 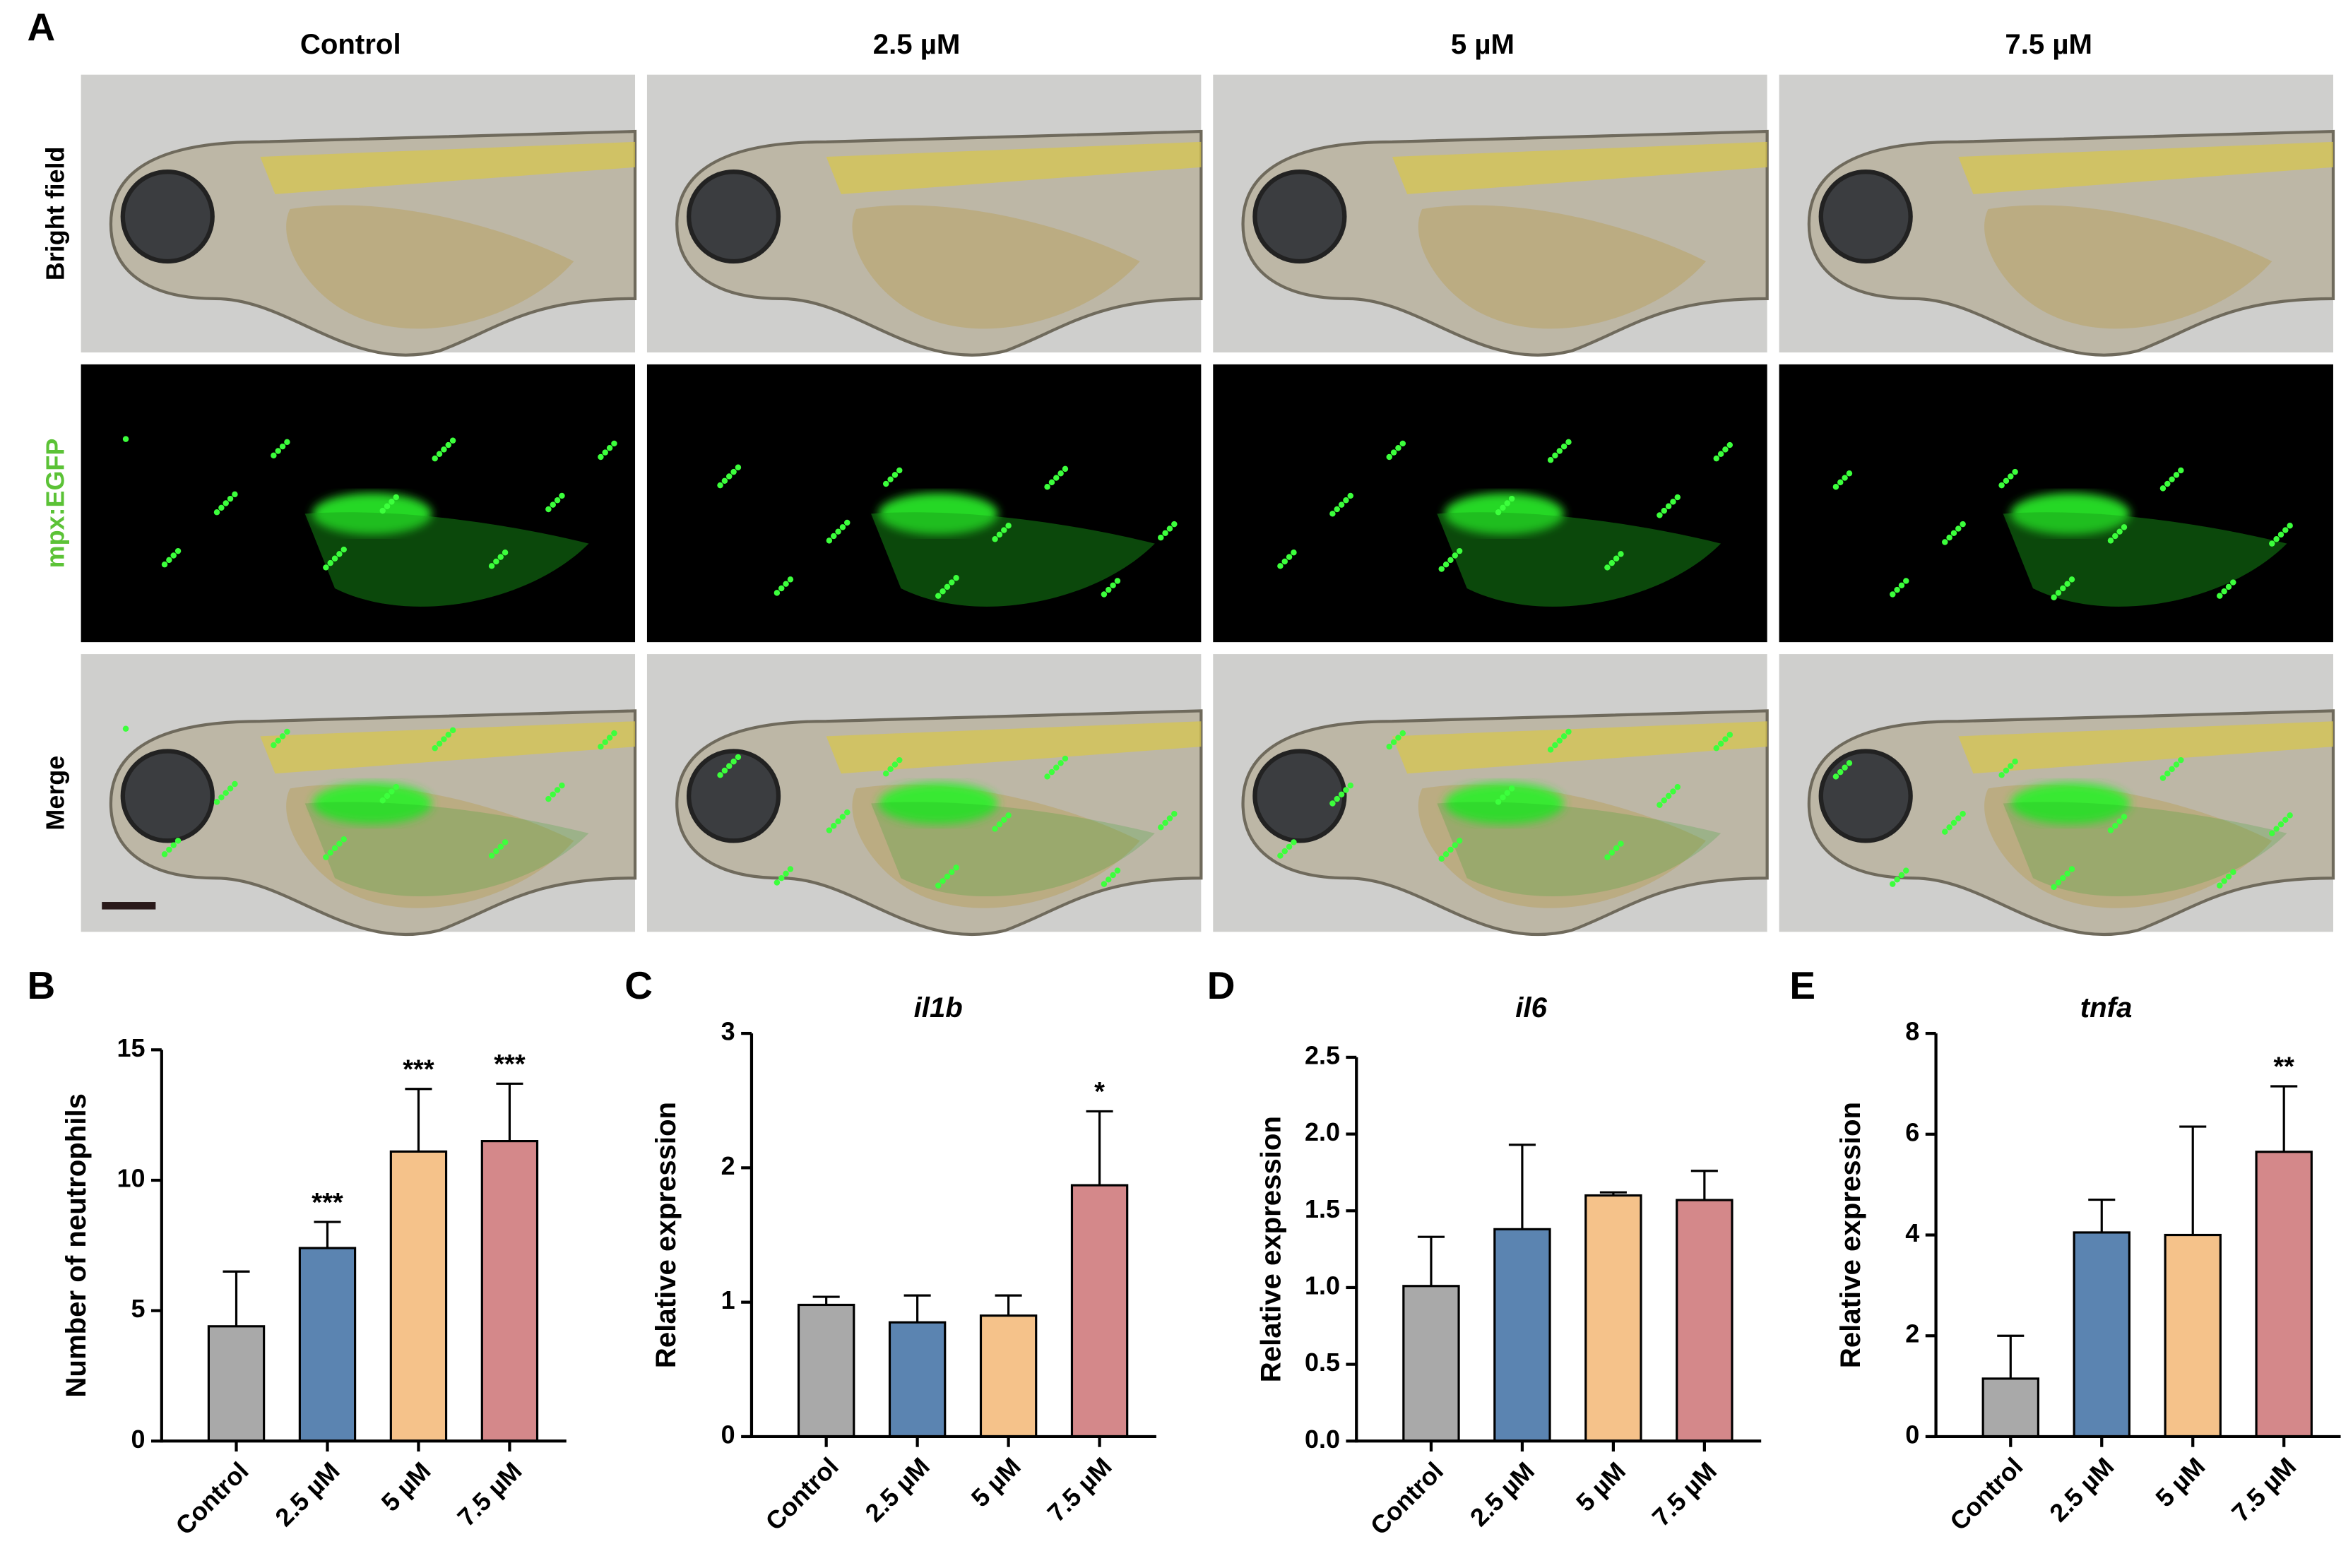 What do you see at coordinates (1531, 1007) in the screenshot?
I see `chart-title: il6` at bounding box center [1531, 1007].